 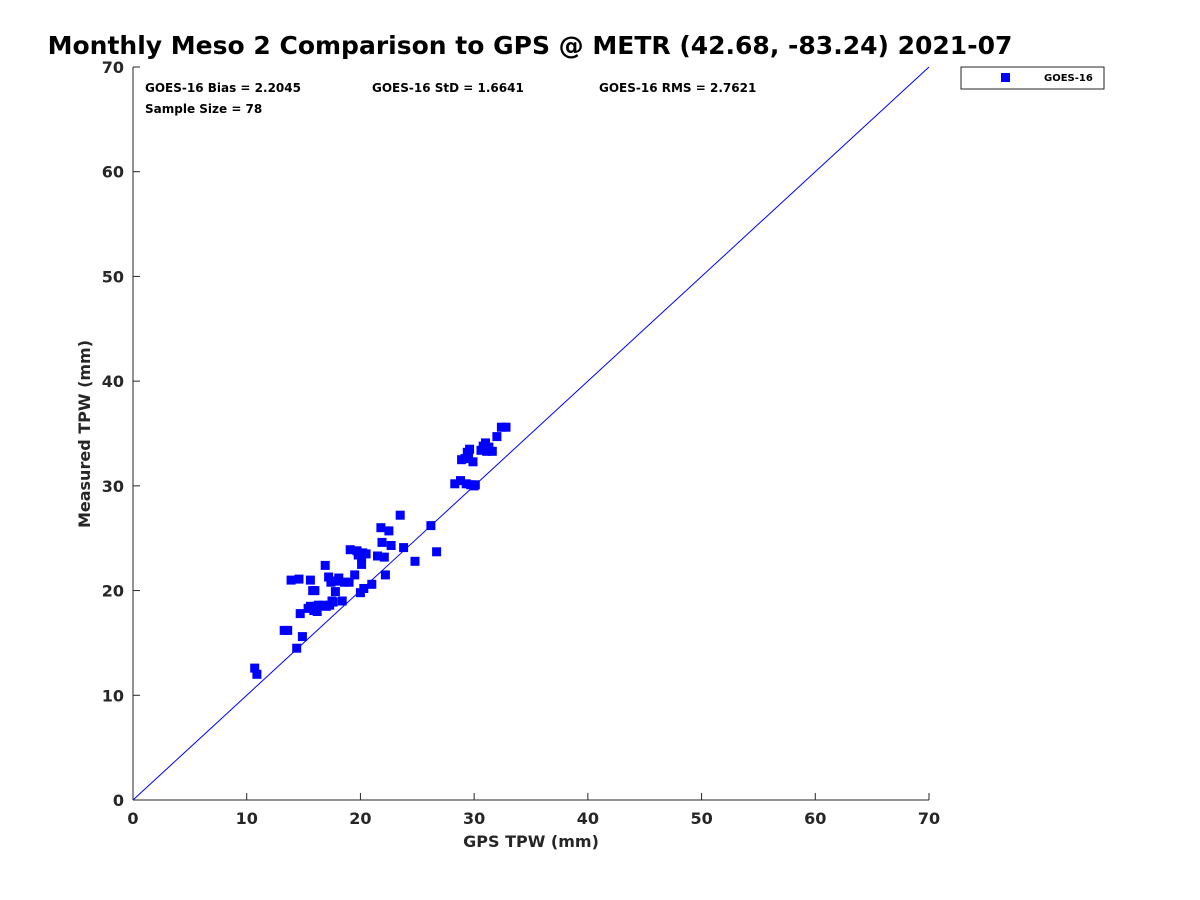 What do you see at coordinates (132, 818) in the screenshot?
I see `x-tick-label: 0` at bounding box center [132, 818].